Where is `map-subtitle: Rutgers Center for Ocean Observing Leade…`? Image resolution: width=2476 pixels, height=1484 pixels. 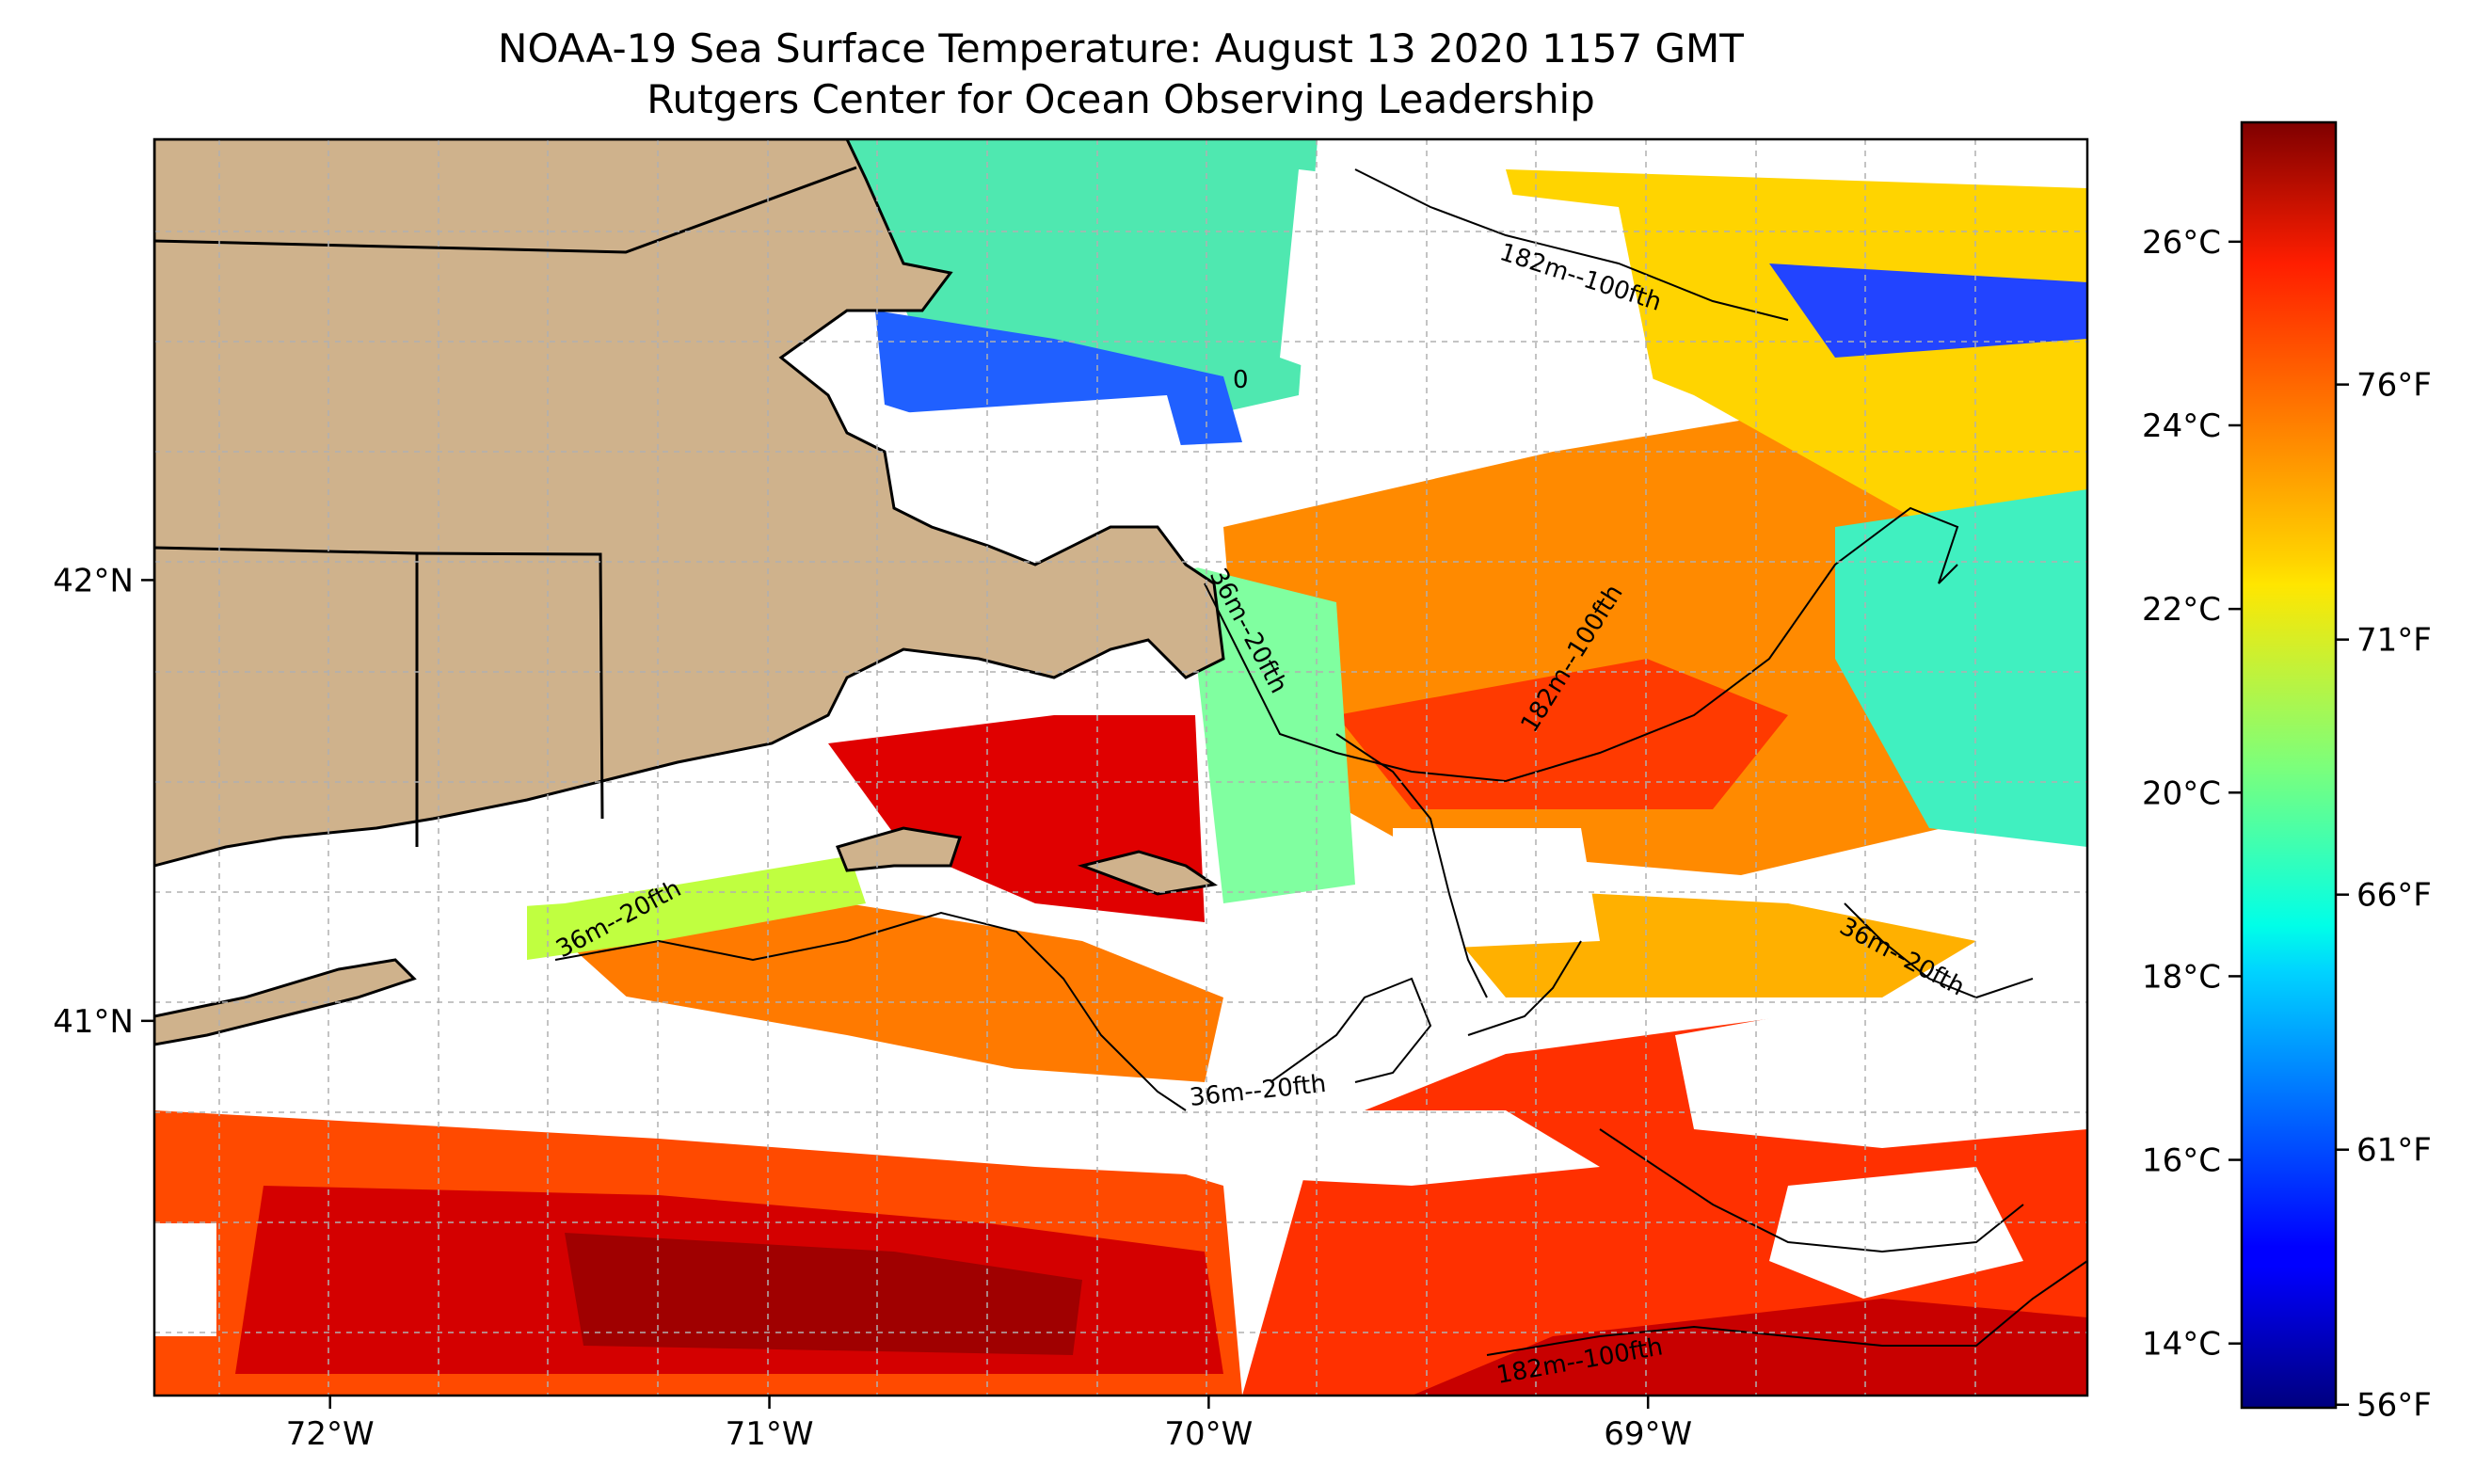
map-subtitle: Rutgers Center for Ocean Observing Leade… is located at coordinates (1121, 99).